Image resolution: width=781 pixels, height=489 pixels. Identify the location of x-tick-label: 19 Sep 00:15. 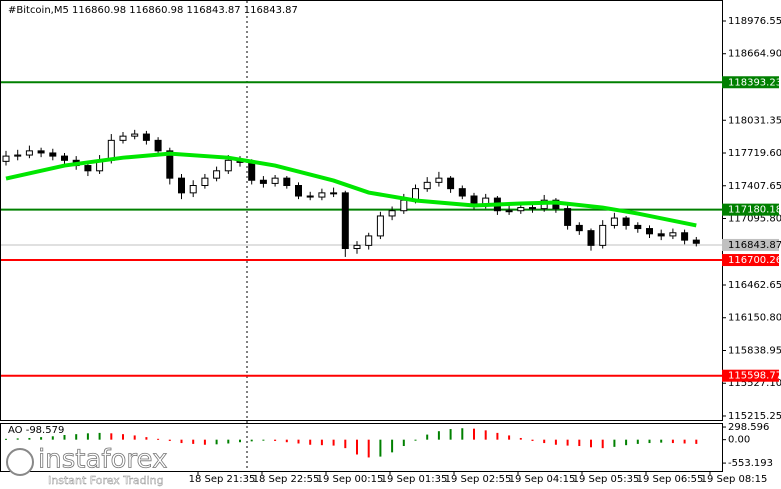
(350, 479).